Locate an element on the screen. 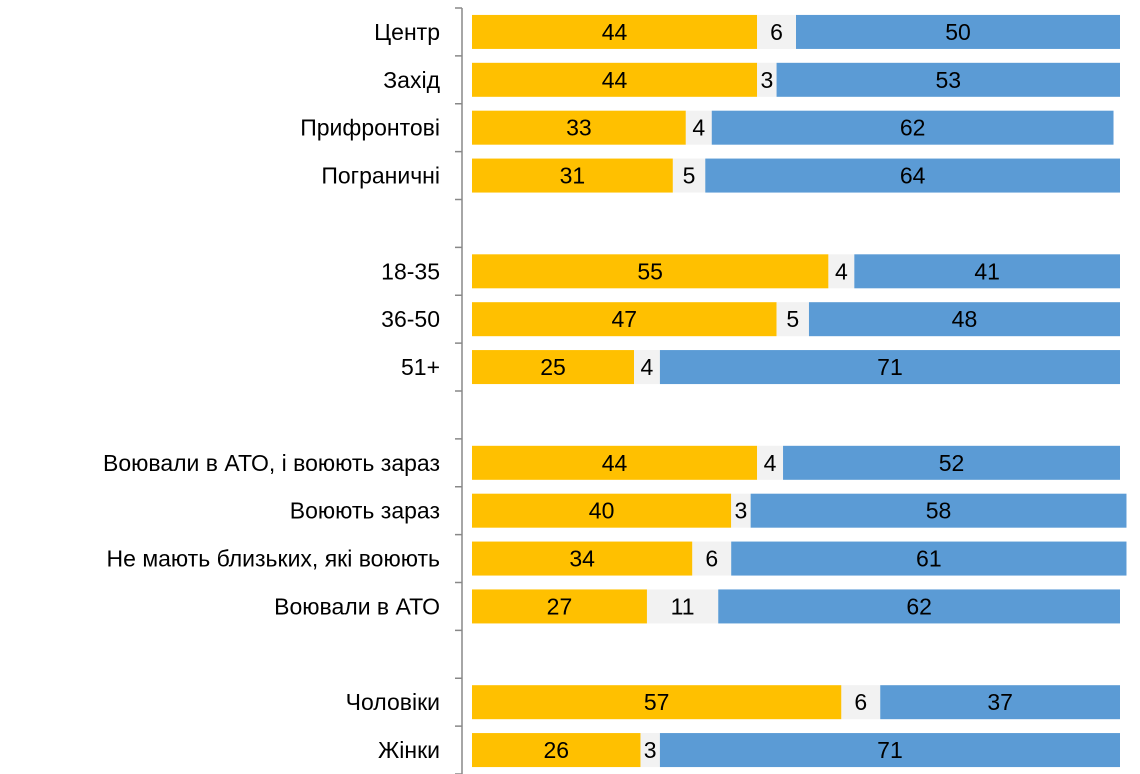 The width and height of the screenshot is (1140, 774). category-label: 18-35 is located at coordinates (410, 271).